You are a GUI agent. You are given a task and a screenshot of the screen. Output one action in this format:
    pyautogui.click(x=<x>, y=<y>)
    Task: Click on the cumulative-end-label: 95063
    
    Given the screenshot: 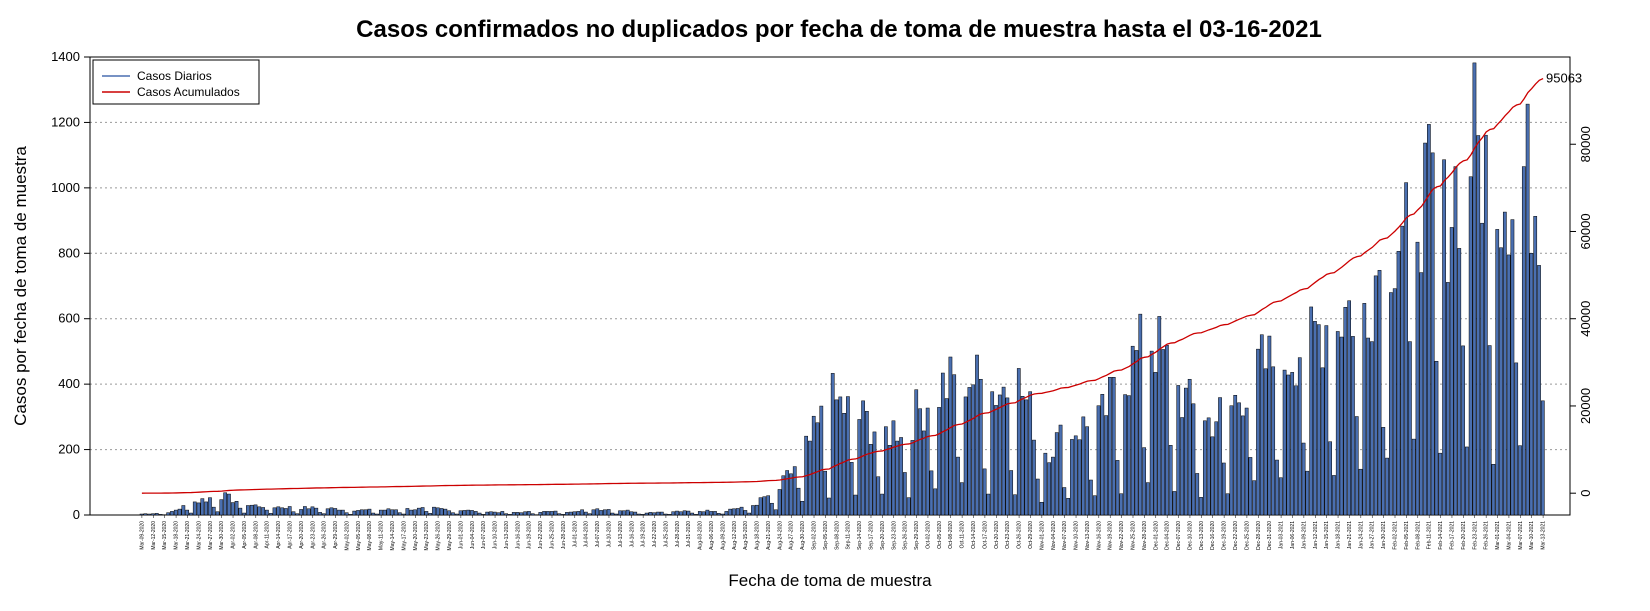 What is the action you would take?
    pyautogui.click(x=1564, y=78)
    